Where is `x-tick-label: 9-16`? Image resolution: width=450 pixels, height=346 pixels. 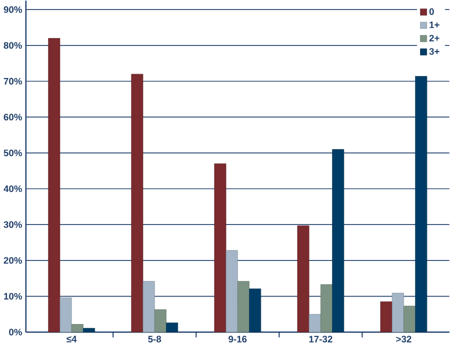 x-tick-label: 9-16 is located at coordinates (237, 339).